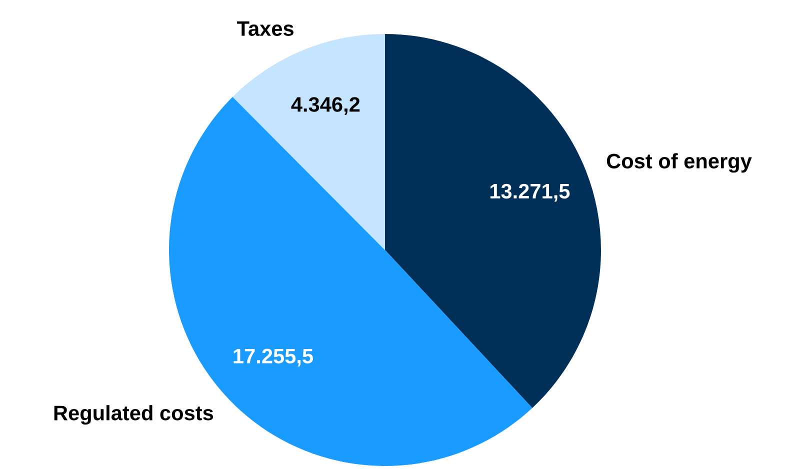 Image resolution: width=791 pixels, height=469 pixels. Describe the element at coordinates (265, 28) in the screenshot. I see `slice-label: Taxes` at that location.